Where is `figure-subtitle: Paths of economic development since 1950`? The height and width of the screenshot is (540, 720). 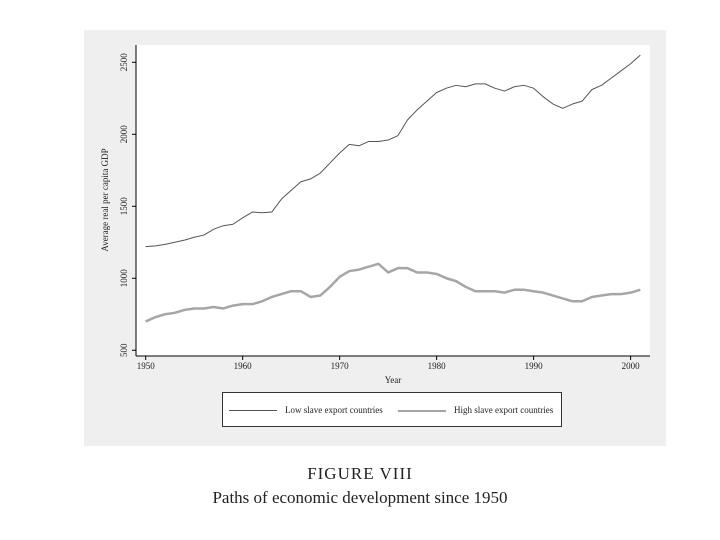 figure-subtitle: Paths of economic development since 1950 is located at coordinates (360, 497).